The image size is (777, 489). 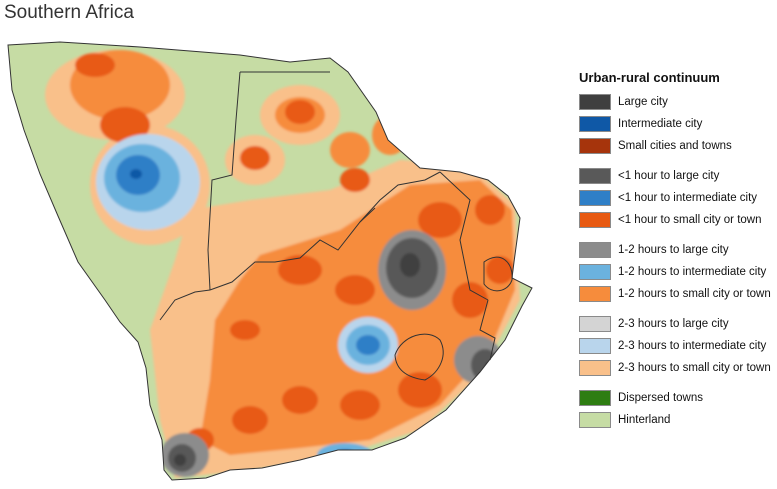 I want to click on legend-label: 2-3 hours to large city, so click(x=673, y=324).